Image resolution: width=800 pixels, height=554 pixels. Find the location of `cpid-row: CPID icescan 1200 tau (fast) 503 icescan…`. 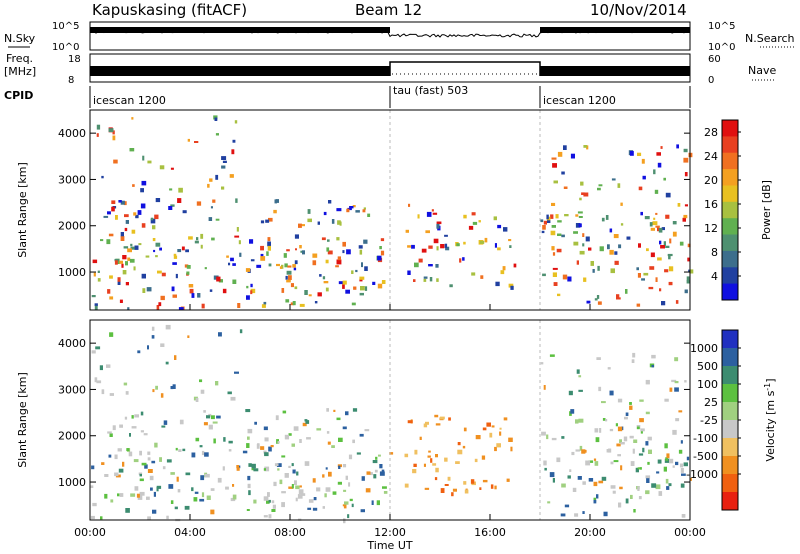

cpid-row: CPID icescan 1200 tau (fast) 503 icescan… is located at coordinates (347, 96).